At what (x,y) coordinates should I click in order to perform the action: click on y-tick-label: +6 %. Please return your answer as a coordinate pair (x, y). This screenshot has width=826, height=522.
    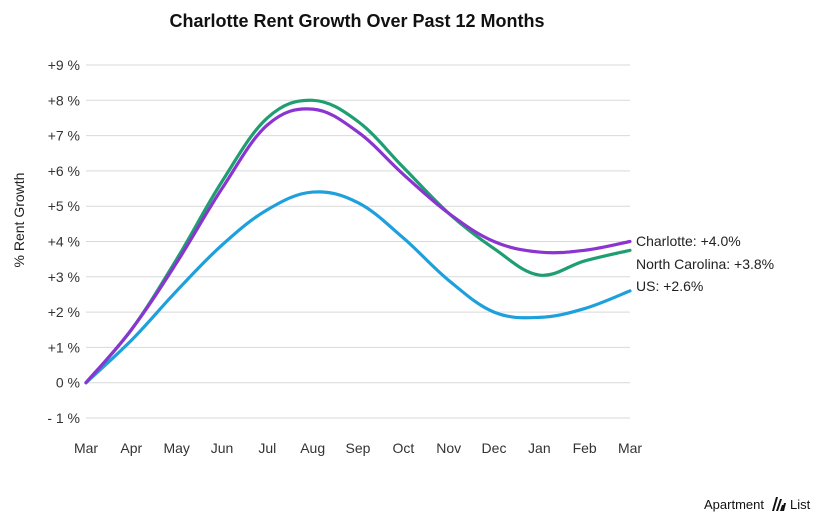
    Looking at the image, I should click on (64, 171).